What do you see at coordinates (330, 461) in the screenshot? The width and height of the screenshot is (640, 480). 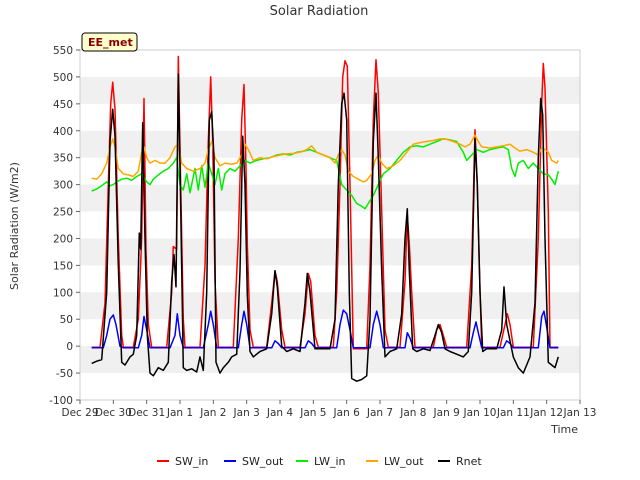 I see `legend-label: LW_in` at bounding box center [330, 461].